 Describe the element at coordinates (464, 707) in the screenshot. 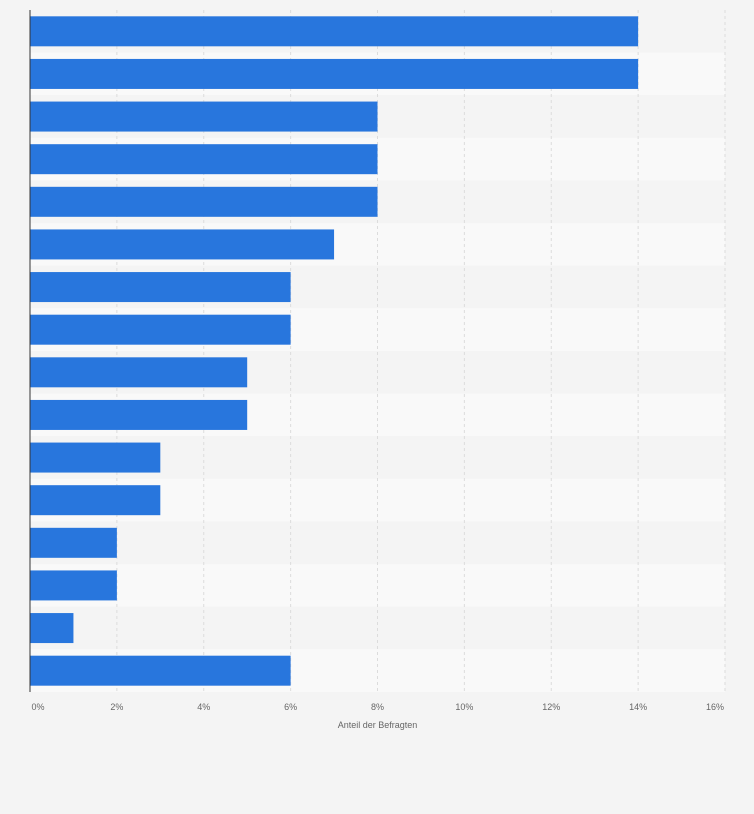

I see `x-tick-label: 10%` at that location.